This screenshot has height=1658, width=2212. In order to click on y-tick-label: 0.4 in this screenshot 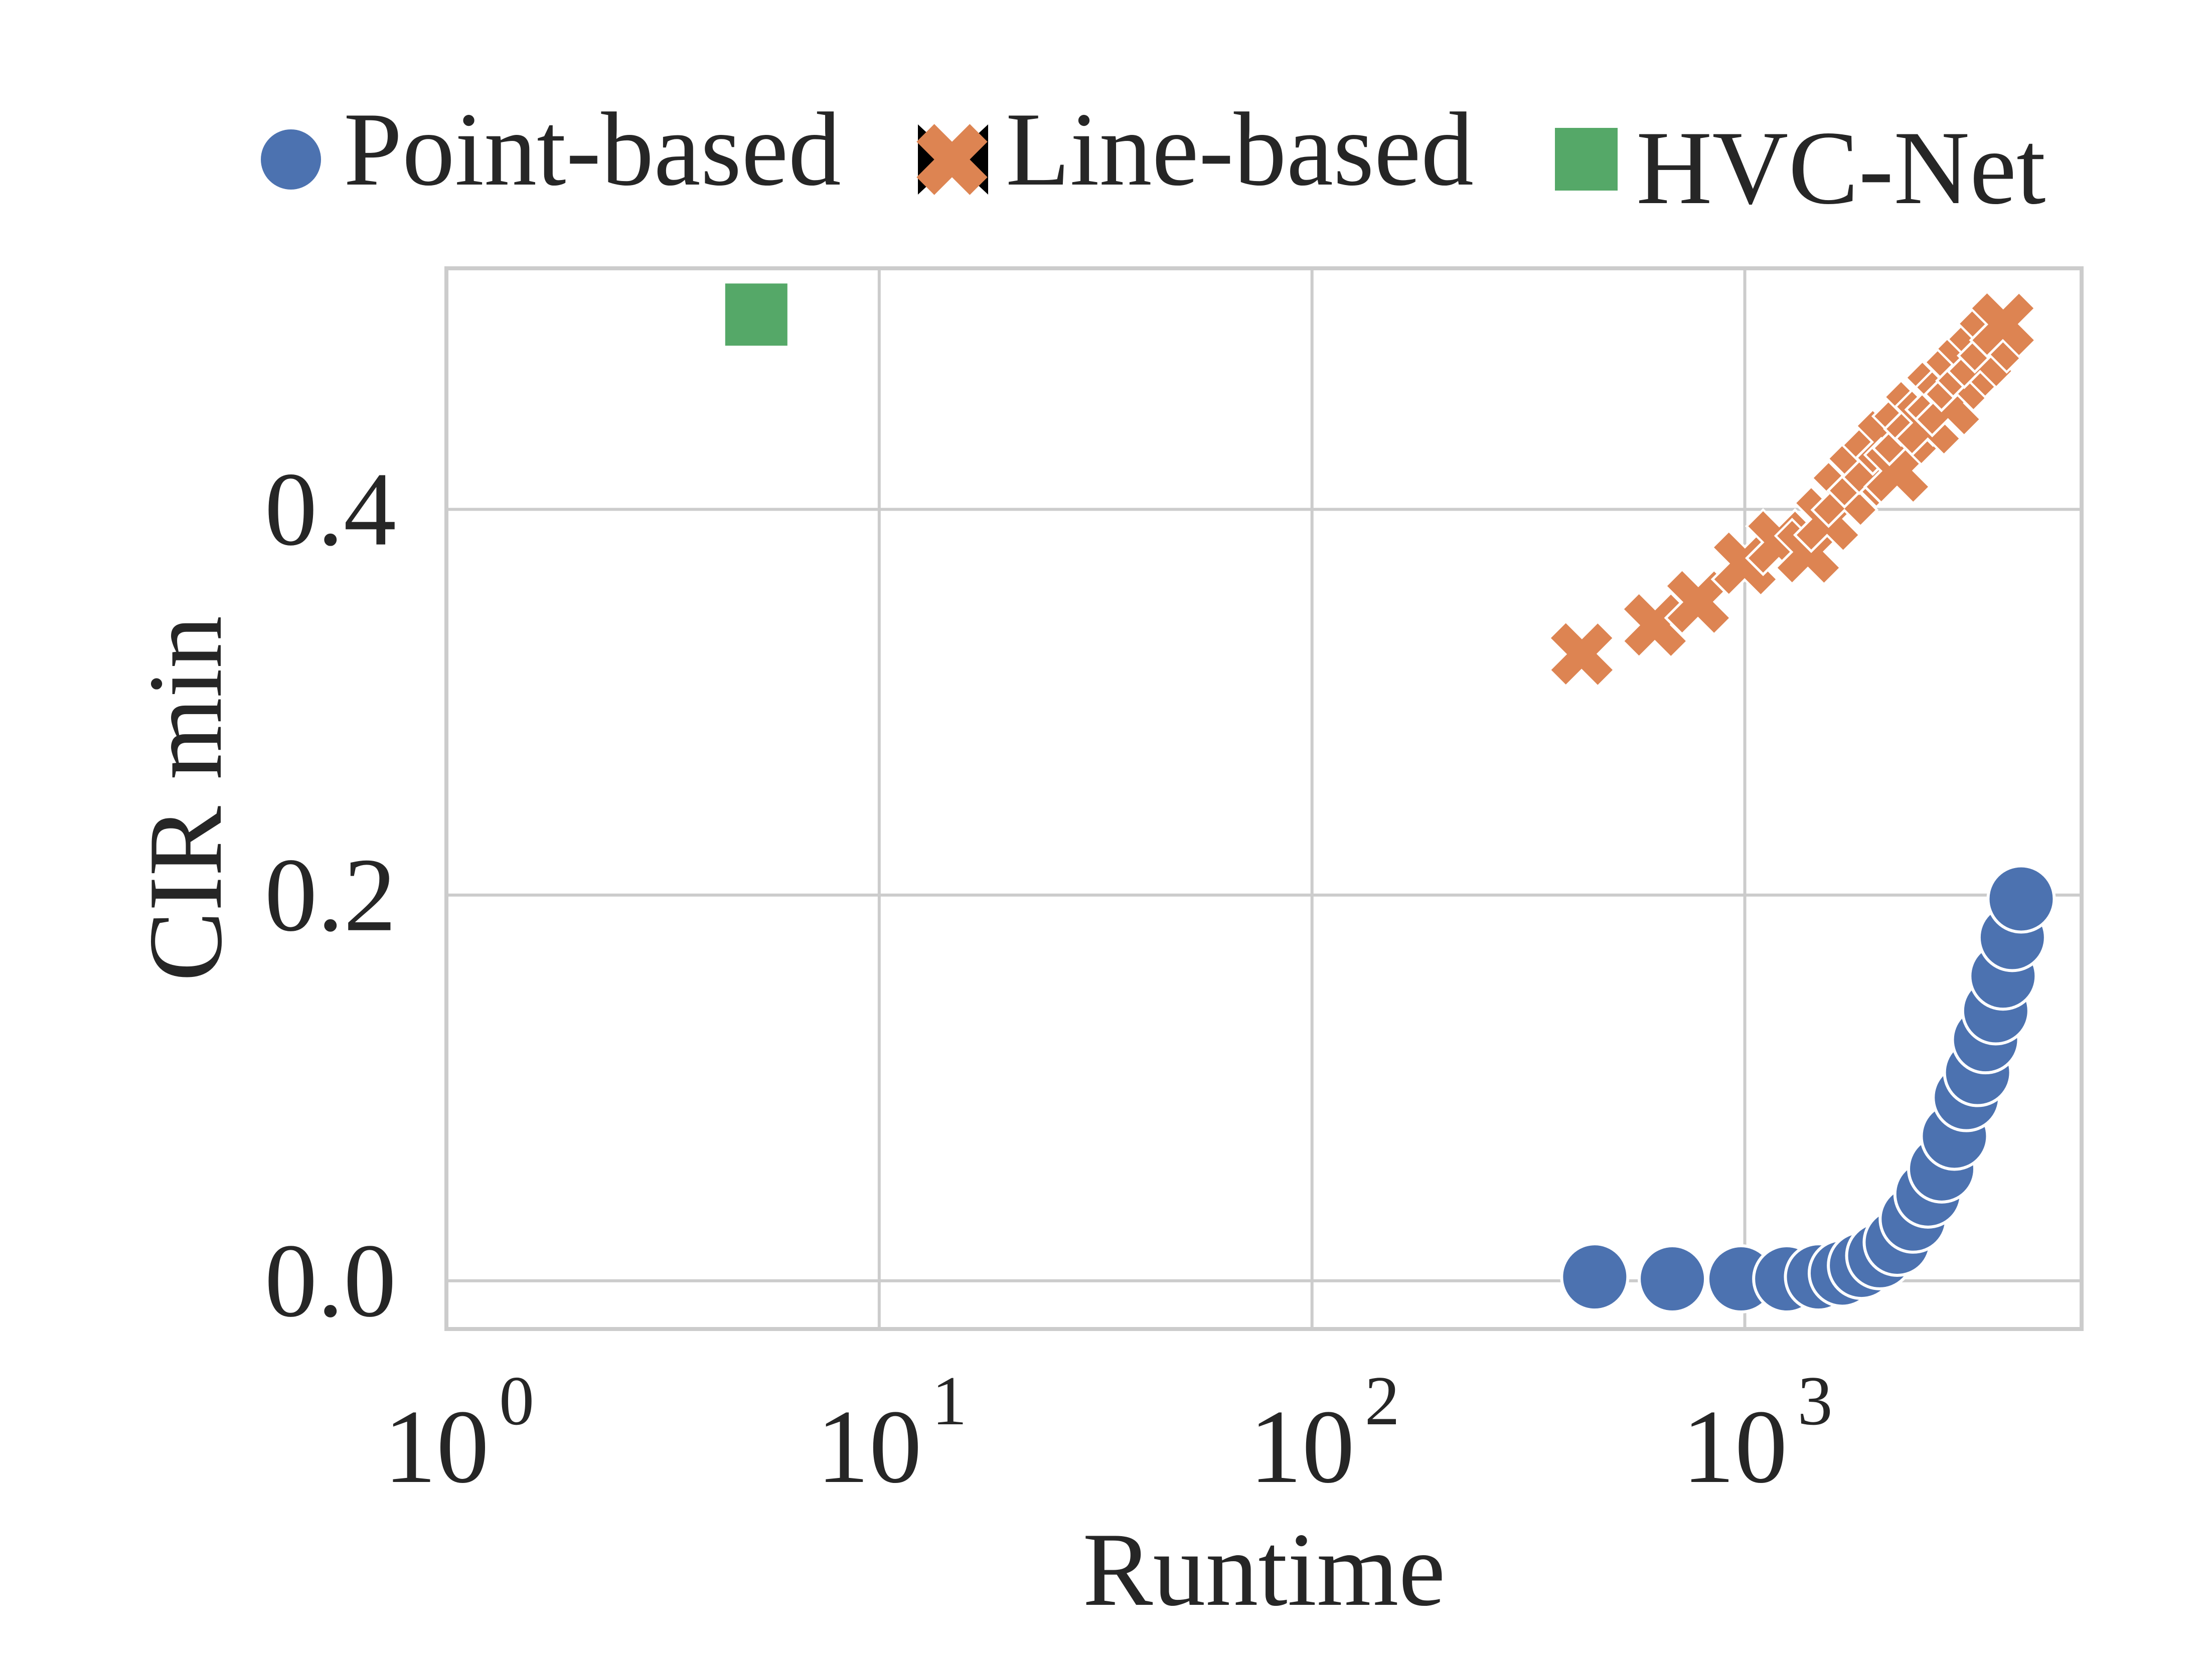, I will do `click(331, 509)`.